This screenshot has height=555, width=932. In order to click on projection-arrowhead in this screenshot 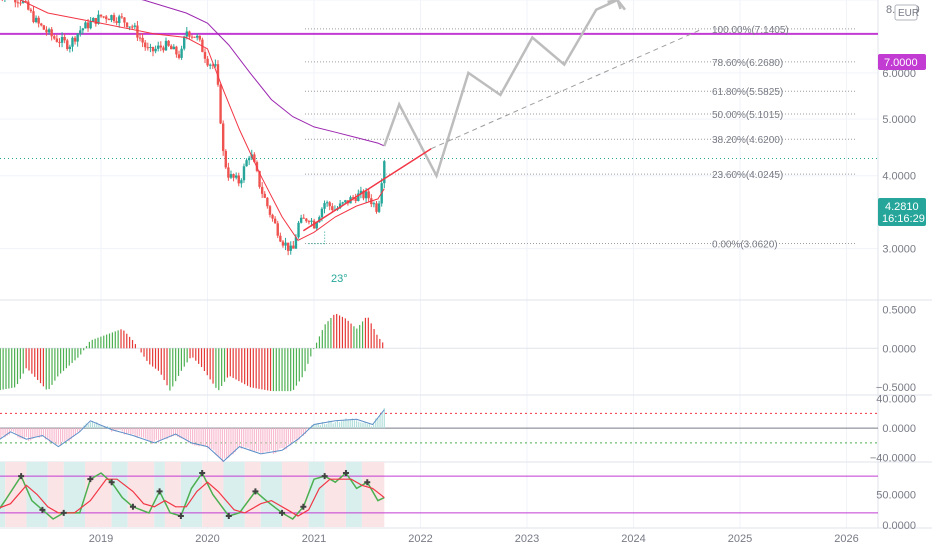, I will do `click(614, 5)`.